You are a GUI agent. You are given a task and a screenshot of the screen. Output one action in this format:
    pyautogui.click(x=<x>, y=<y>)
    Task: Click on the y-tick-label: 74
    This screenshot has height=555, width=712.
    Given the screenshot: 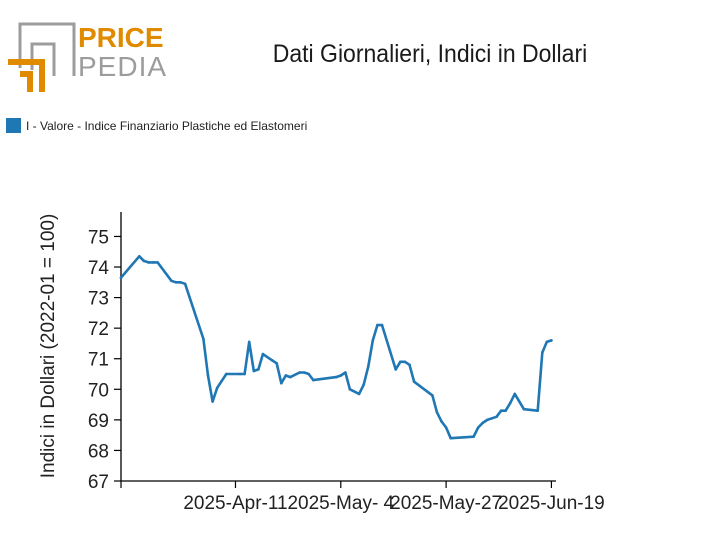 What is the action you would take?
    pyautogui.click(x=99, y=268)
    